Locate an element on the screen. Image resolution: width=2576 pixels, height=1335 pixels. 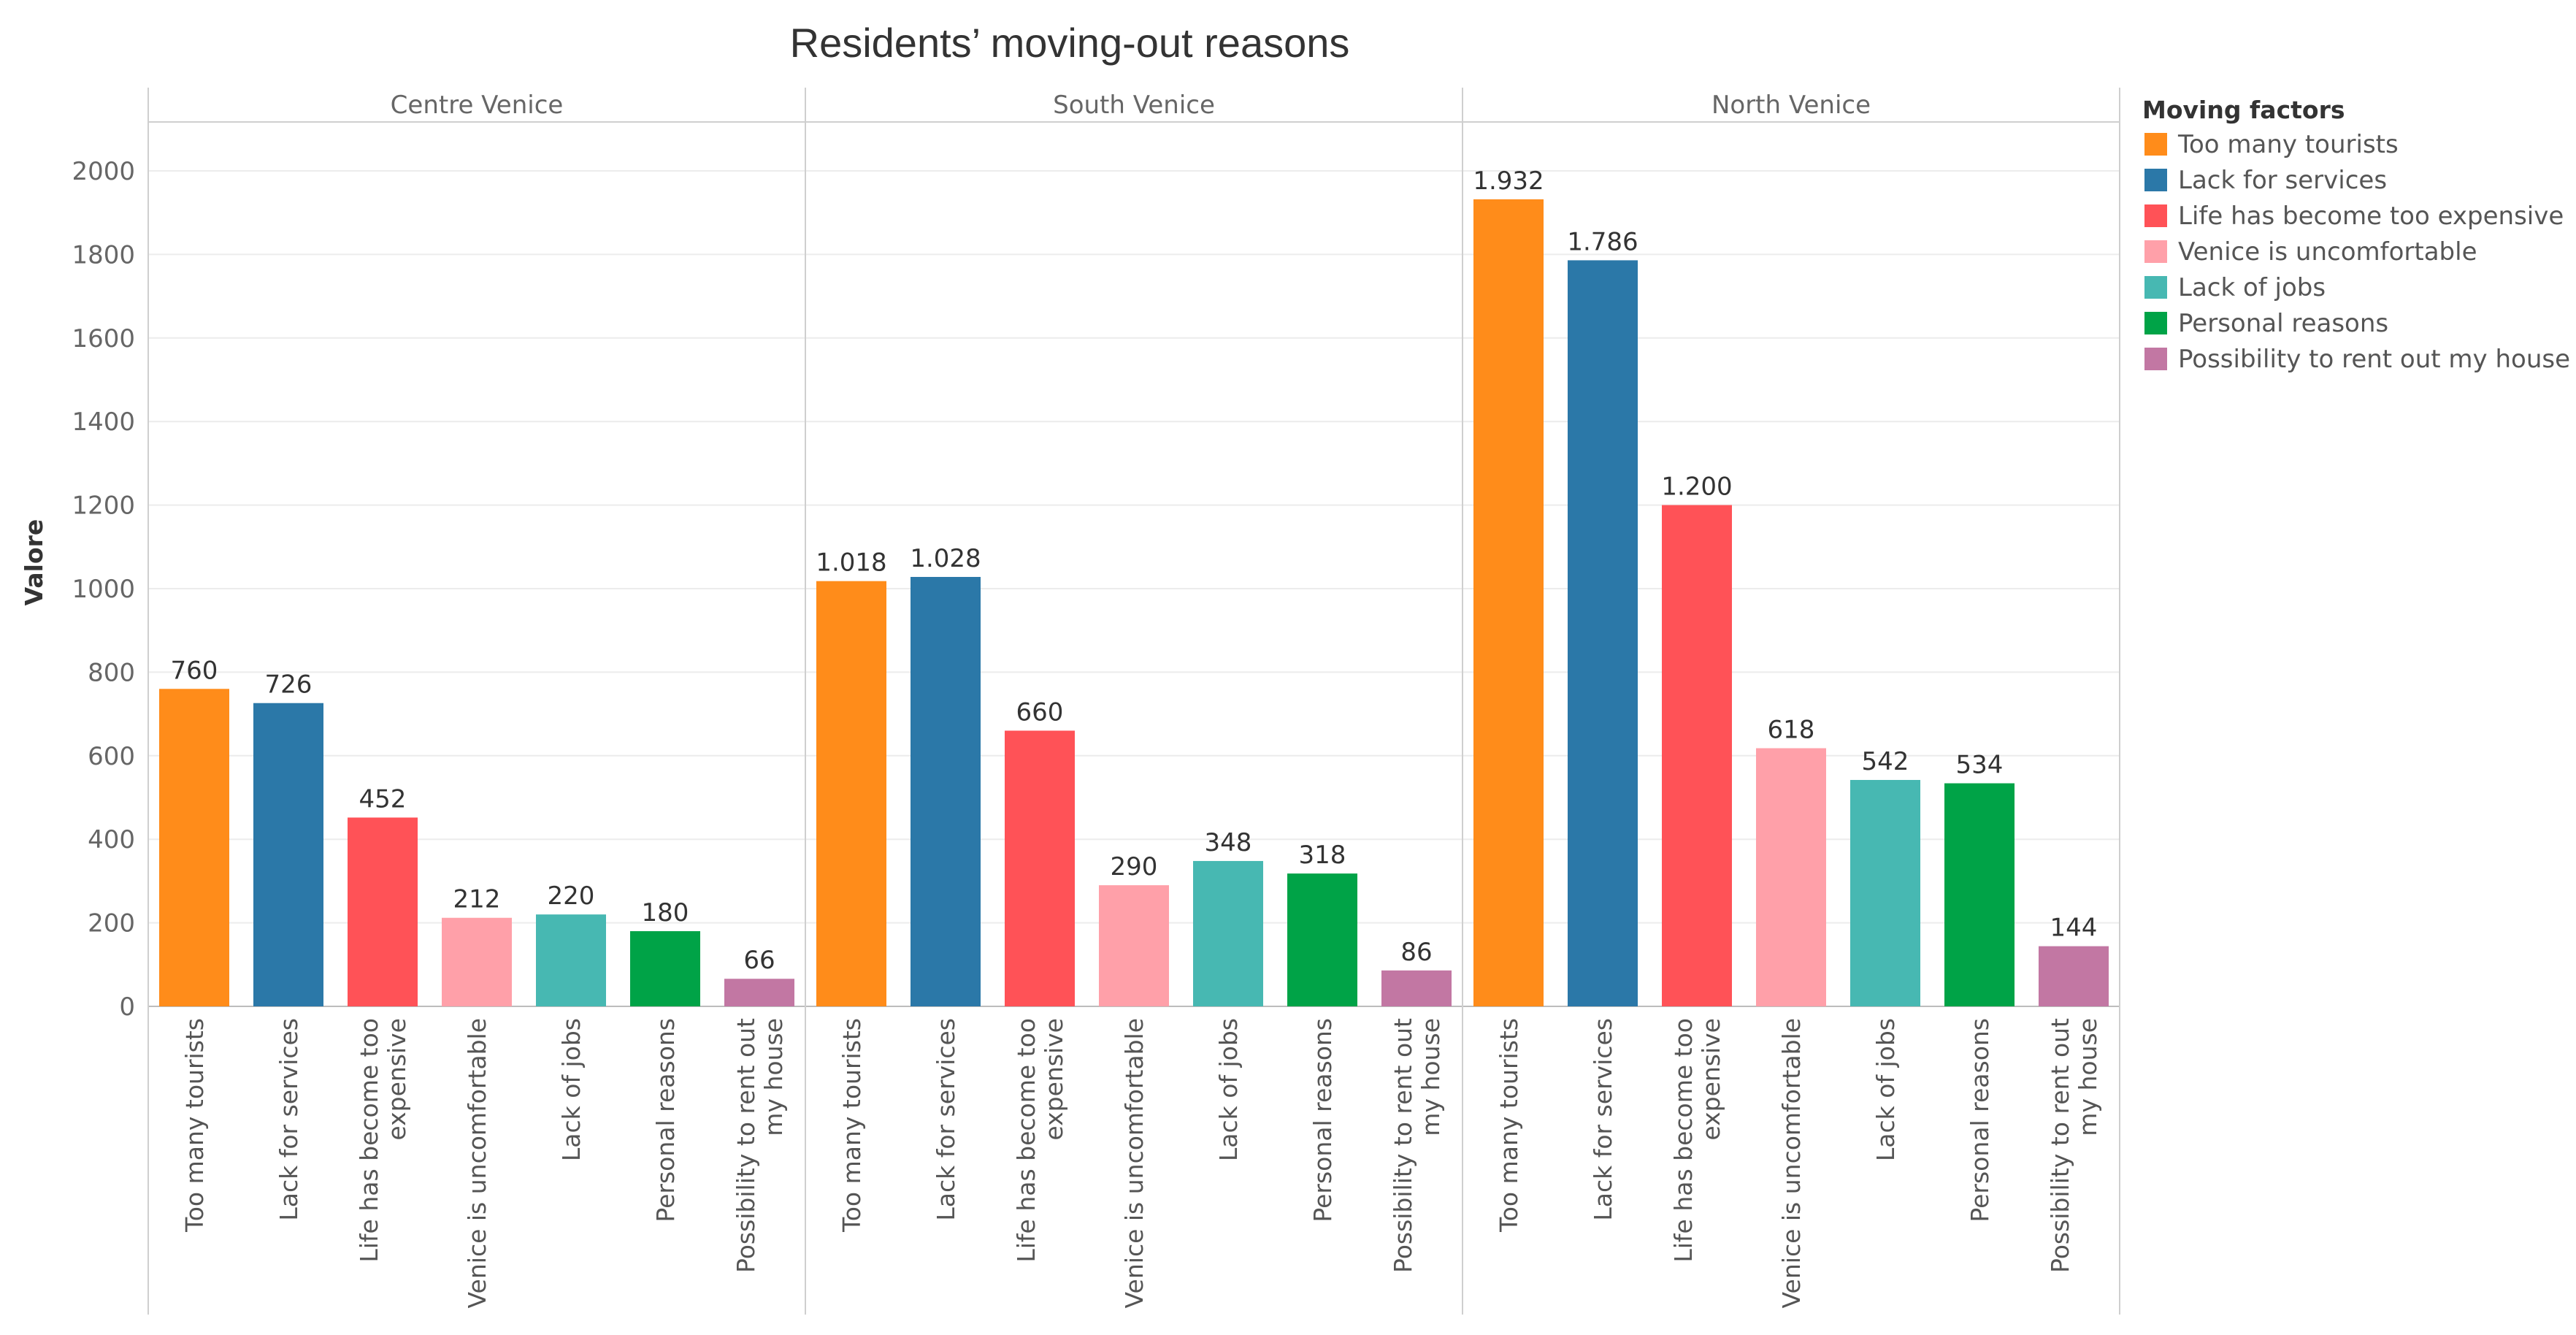
legend-item: Personal reasons is located at coordinates (2266, 323).